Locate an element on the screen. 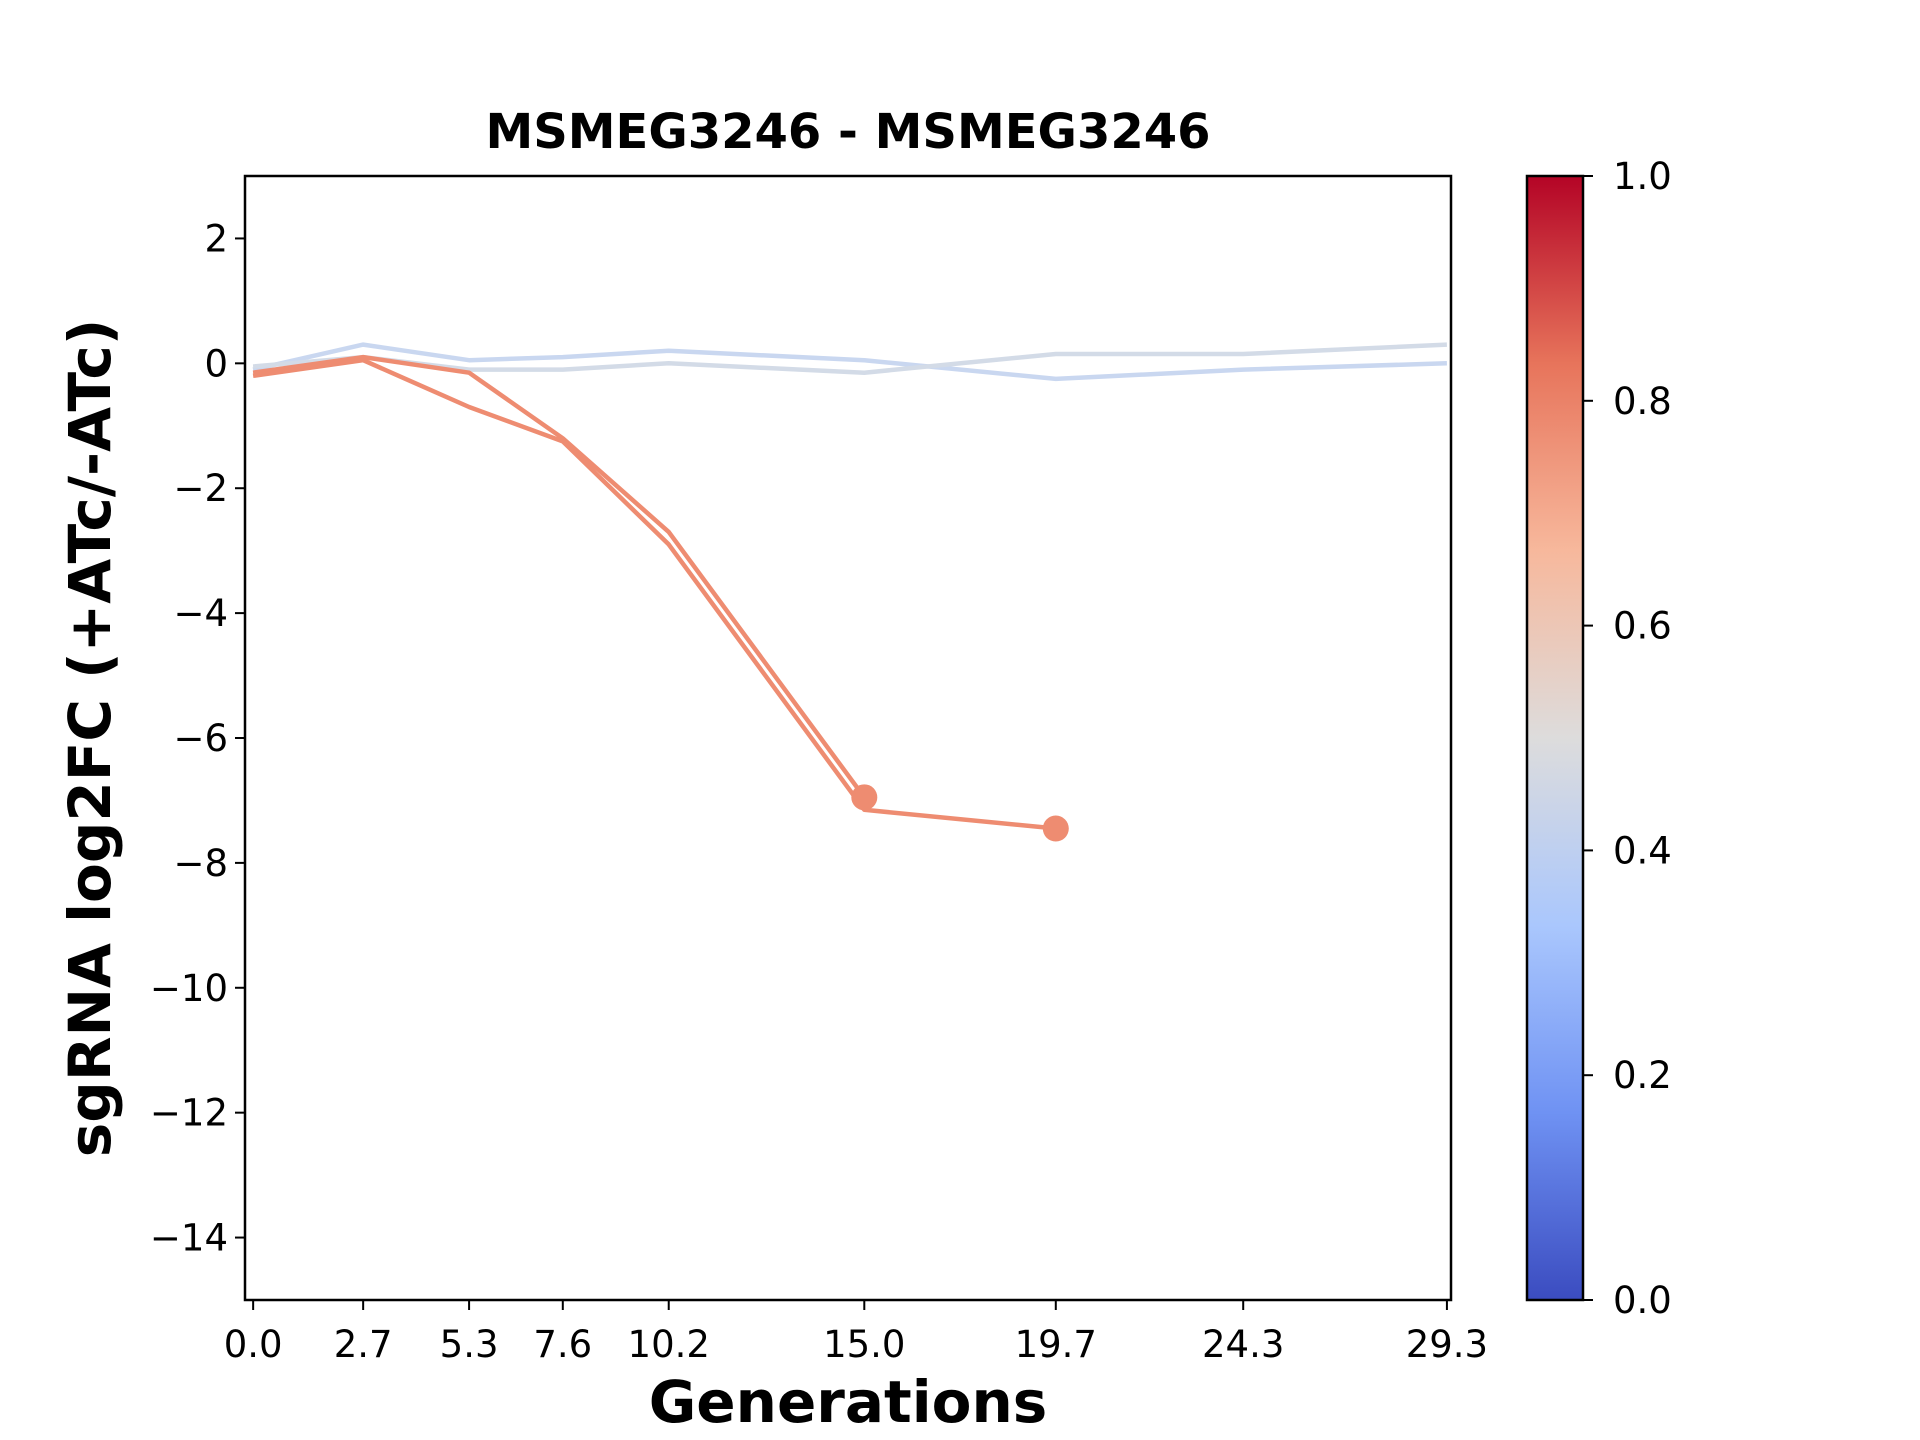 The height and width of the screenshot is (1440, 1920). x-axis-title: Generations is located at coordinates (848, 1402).